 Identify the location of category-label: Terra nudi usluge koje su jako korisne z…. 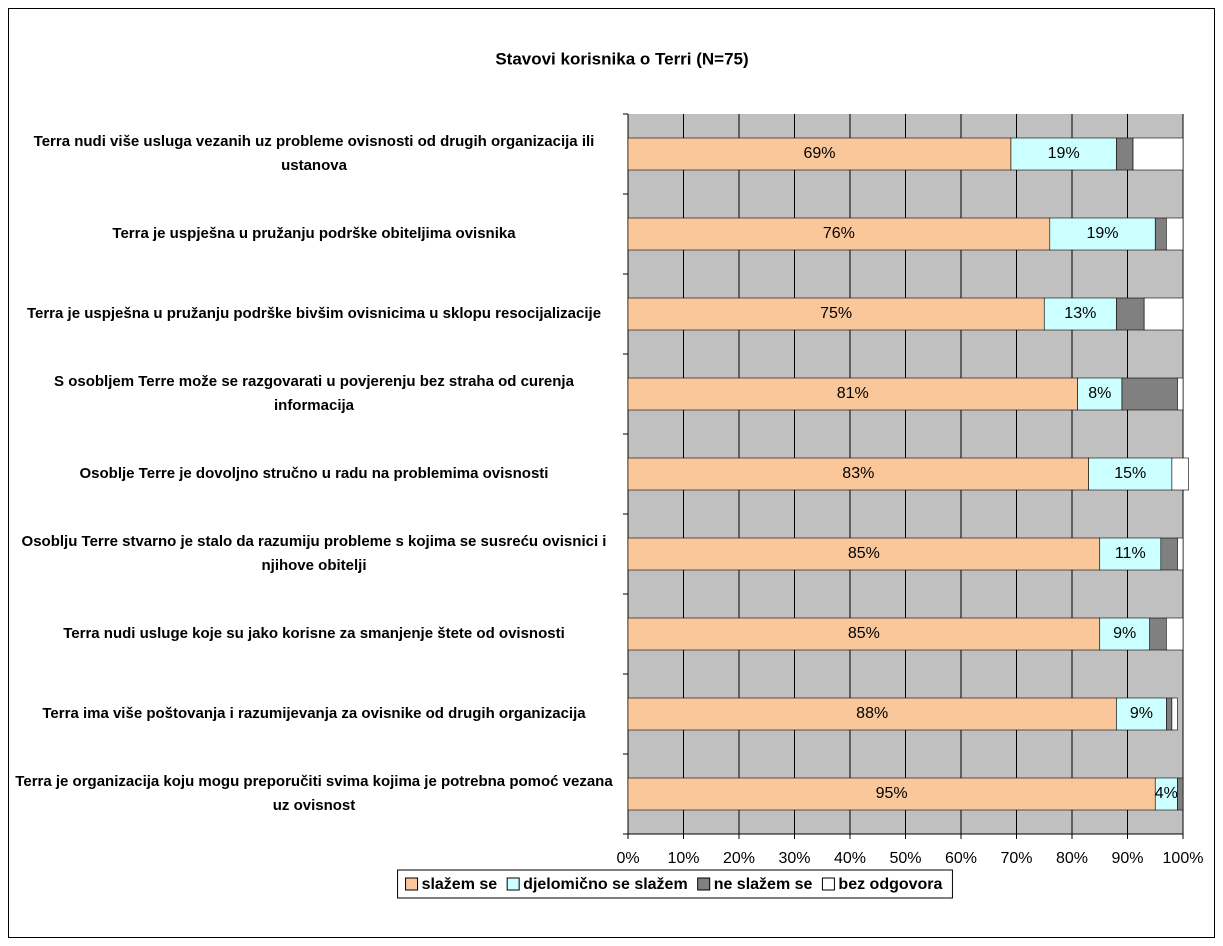
(314, 633).